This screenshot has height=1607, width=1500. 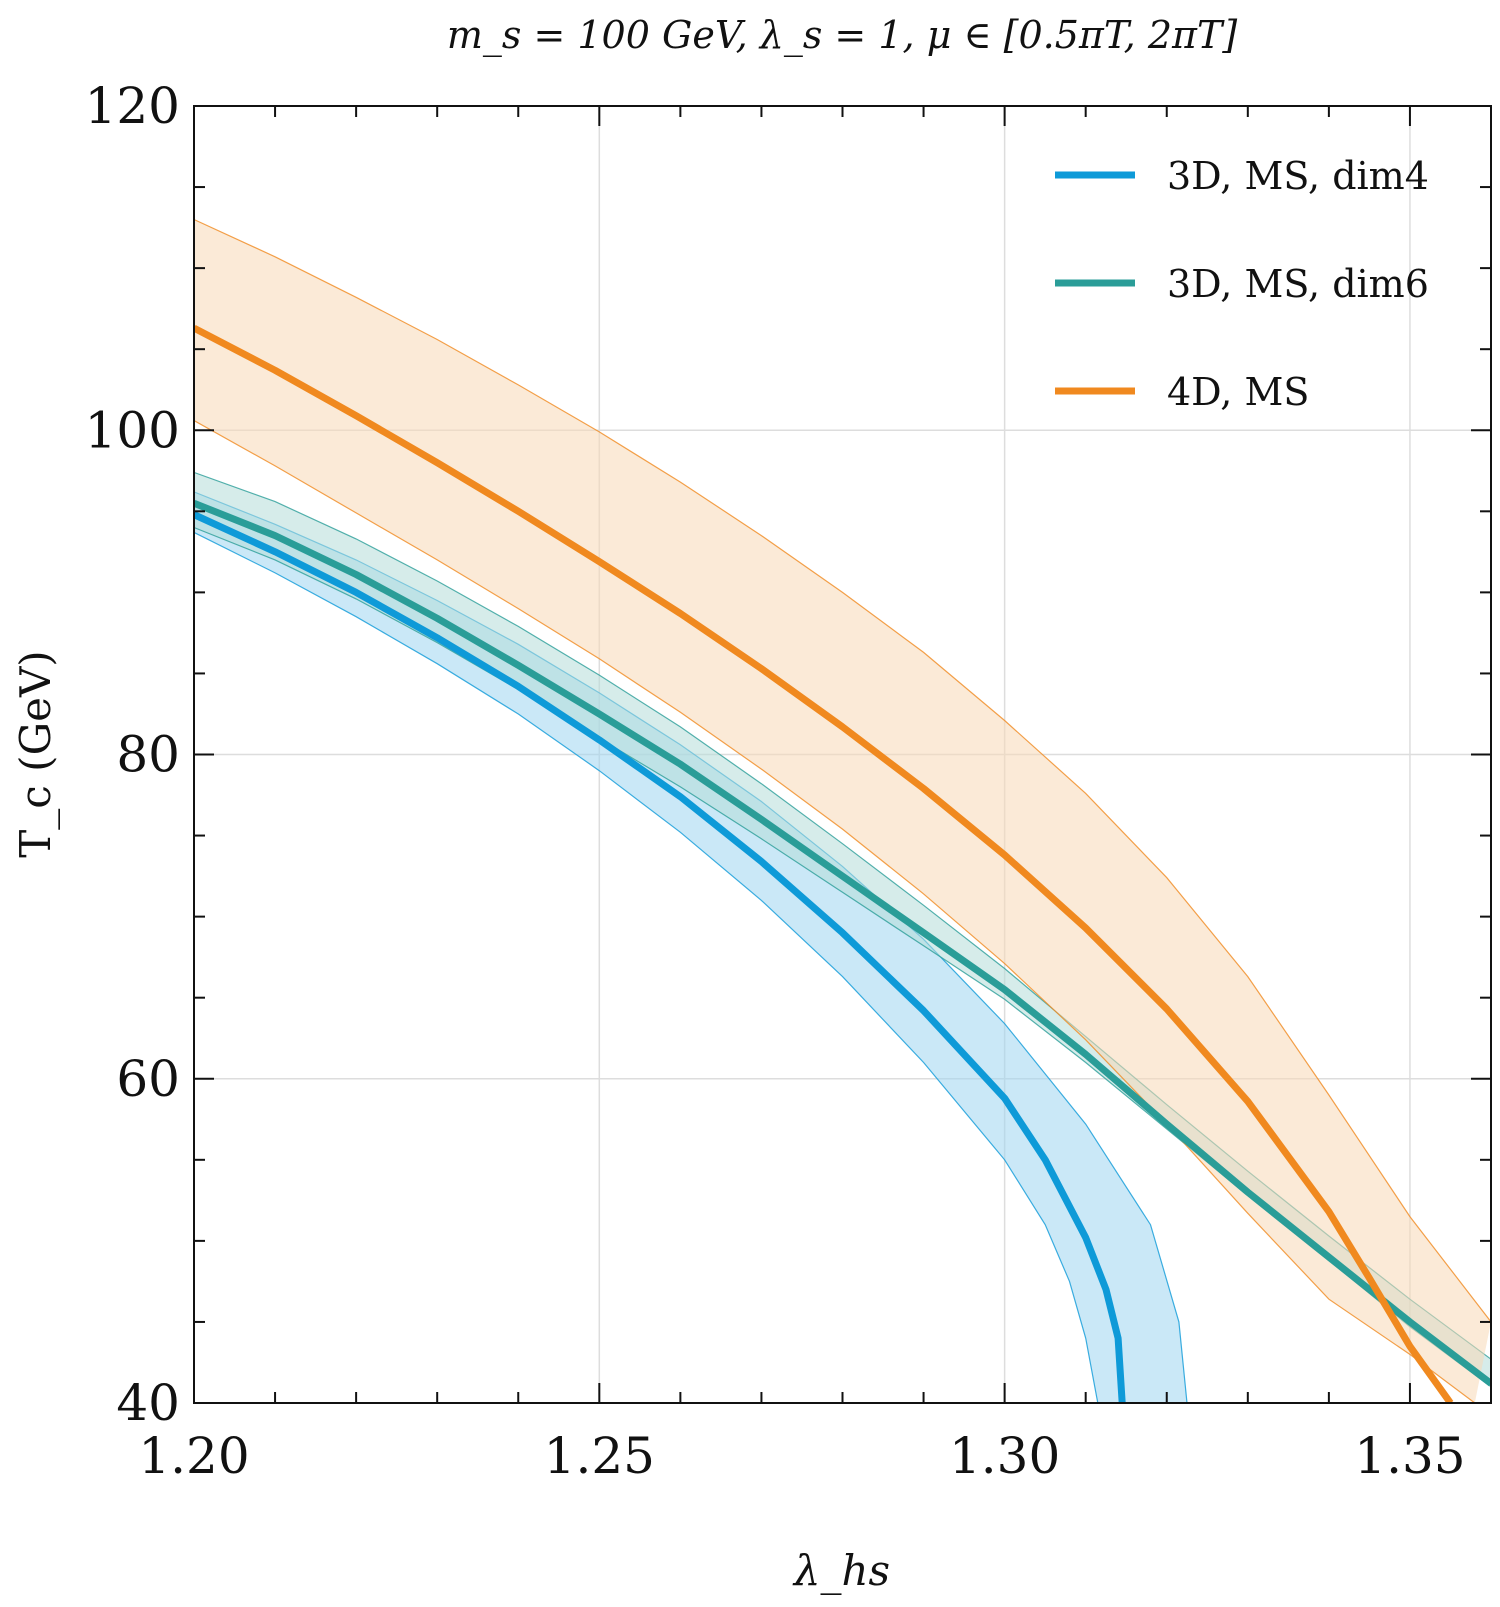 I want to click on x-tick-label: 1.25, so click(x=599, y=1456).